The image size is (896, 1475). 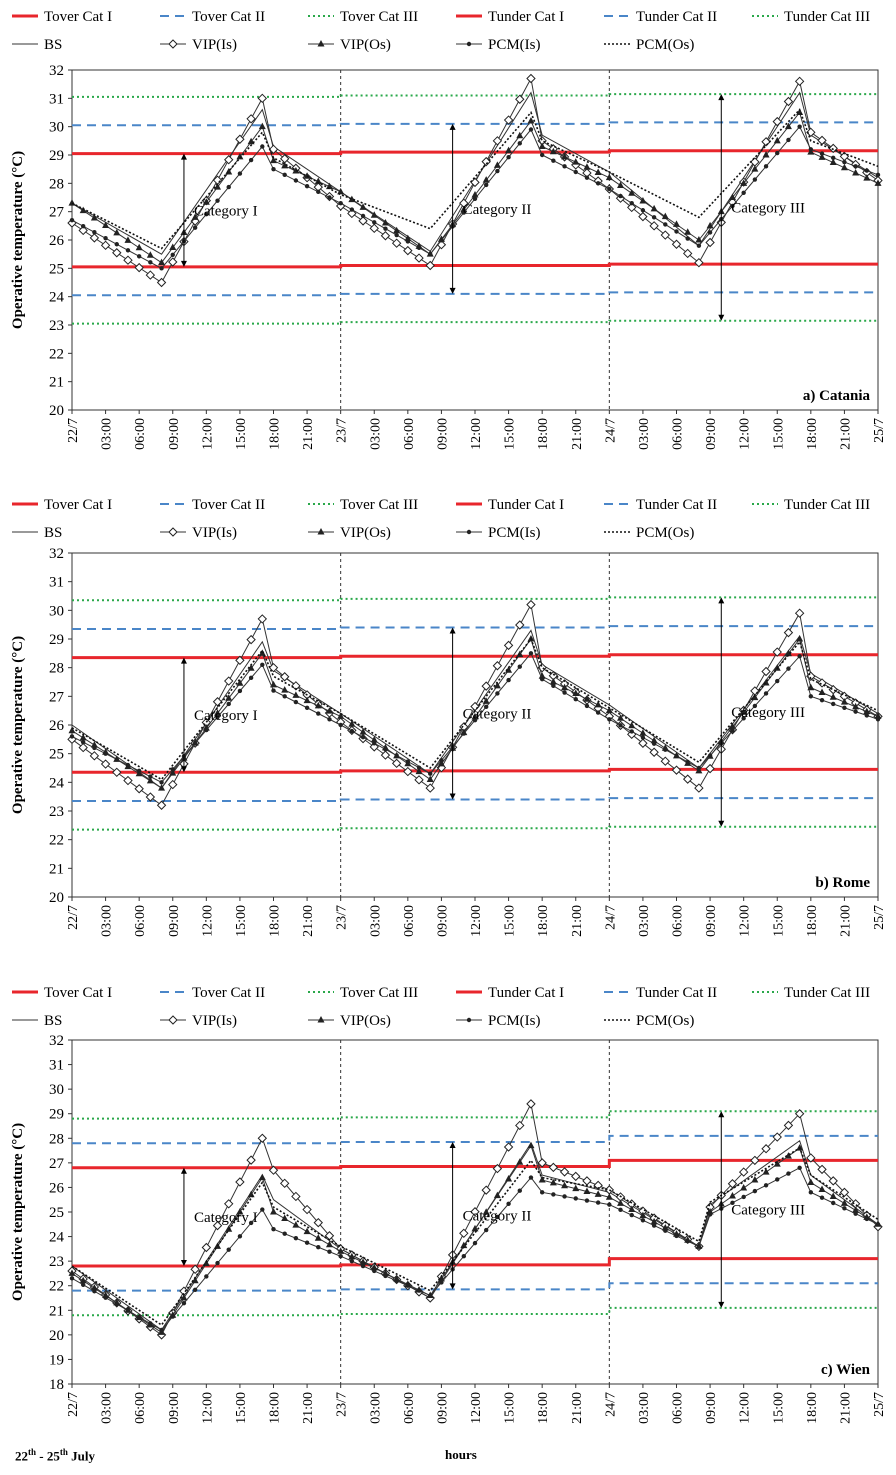 What do you see at coordinates (228, 17) in the screenshot?
I see `legend-label: Tover Cat II` at bounding box center [228, 17].